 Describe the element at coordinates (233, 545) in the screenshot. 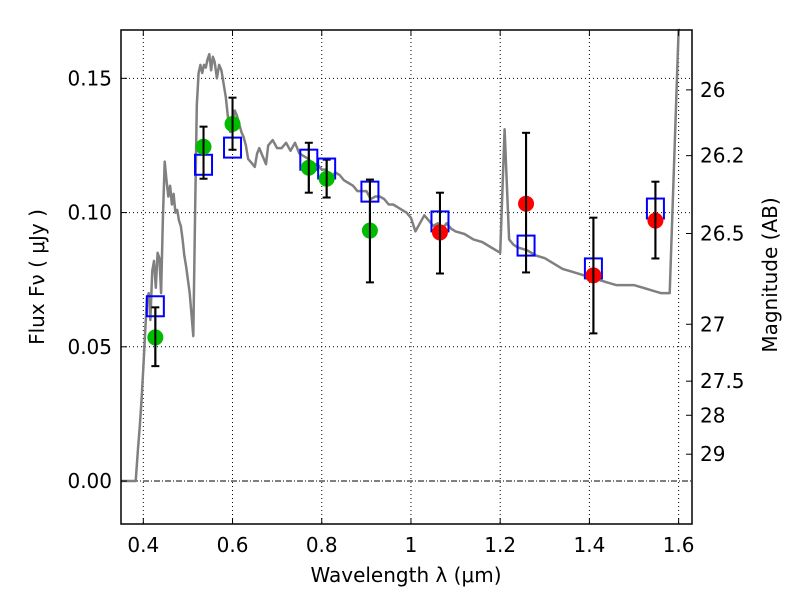

I see `x-tick-label: 0.6` at that location.